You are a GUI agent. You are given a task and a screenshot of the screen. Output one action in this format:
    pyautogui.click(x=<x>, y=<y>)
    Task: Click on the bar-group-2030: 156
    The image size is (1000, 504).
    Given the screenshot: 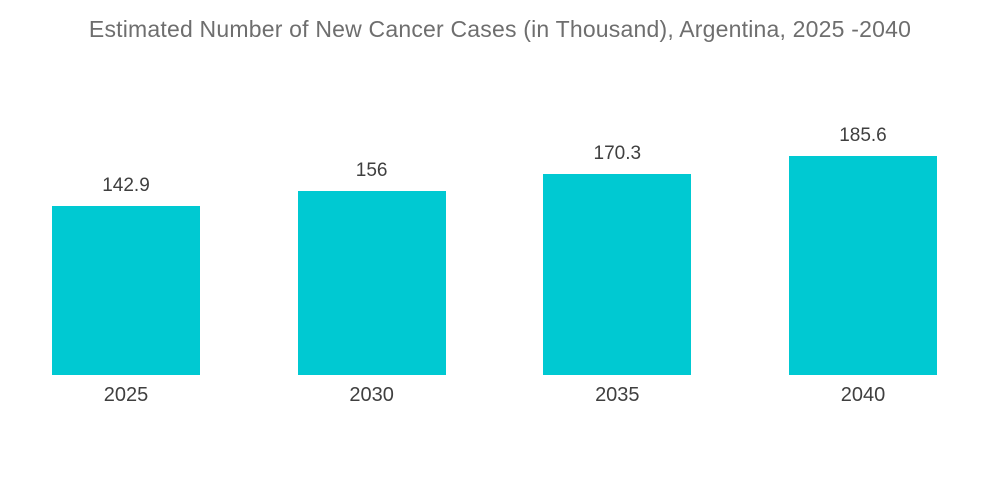 What is the action you would take?
    pyautogui.click(x=371, y=267)
    